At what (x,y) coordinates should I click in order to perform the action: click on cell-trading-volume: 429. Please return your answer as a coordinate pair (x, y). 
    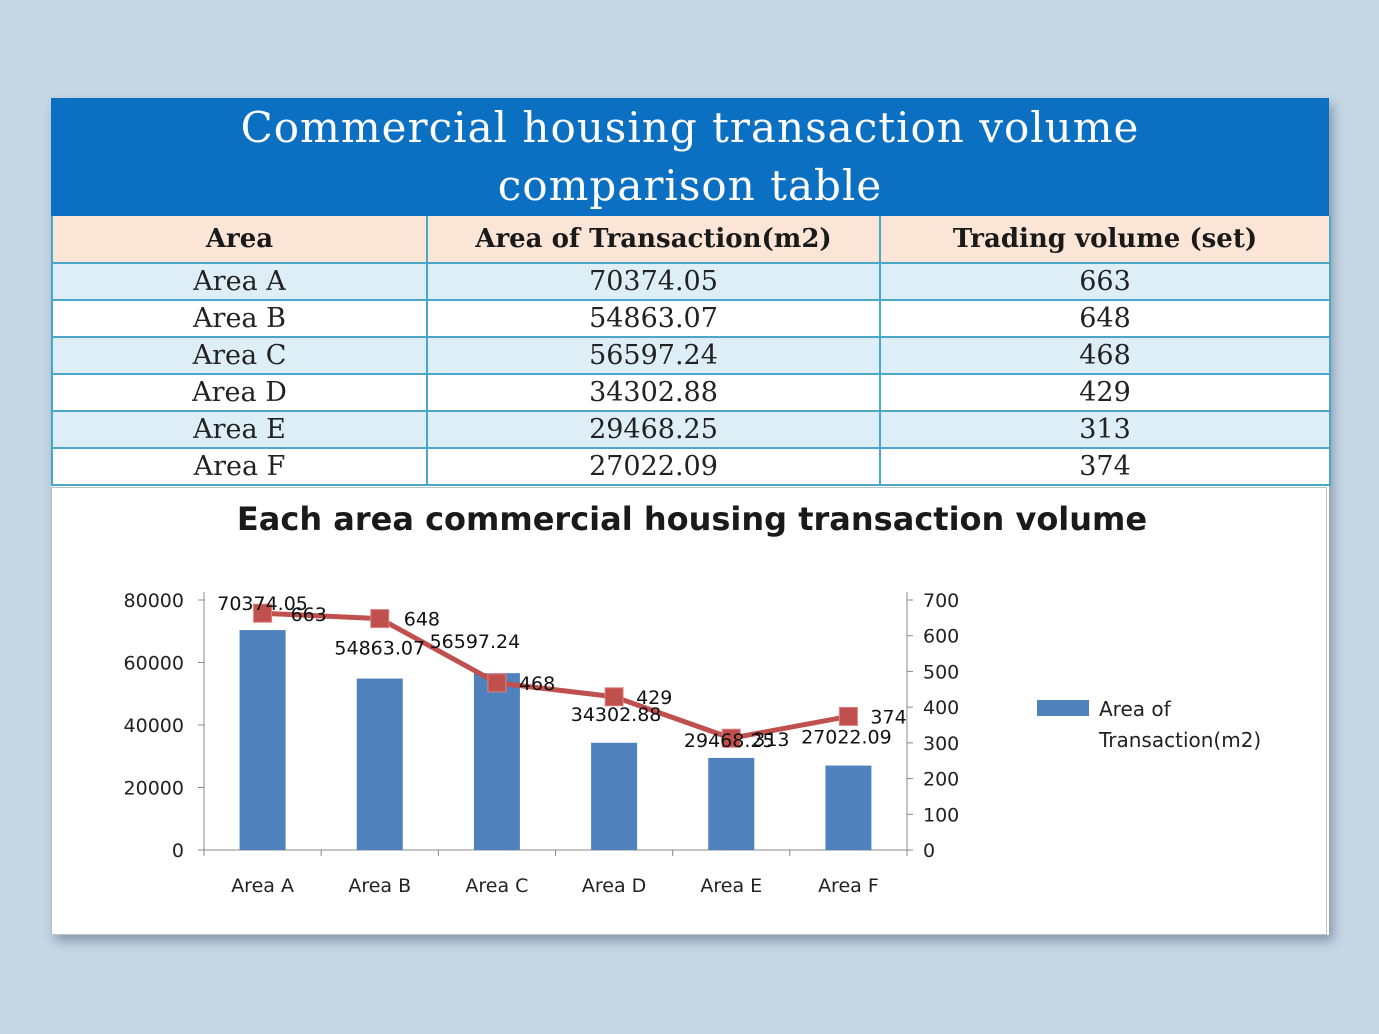
    Looking at the image, I should click on (1105, 392).